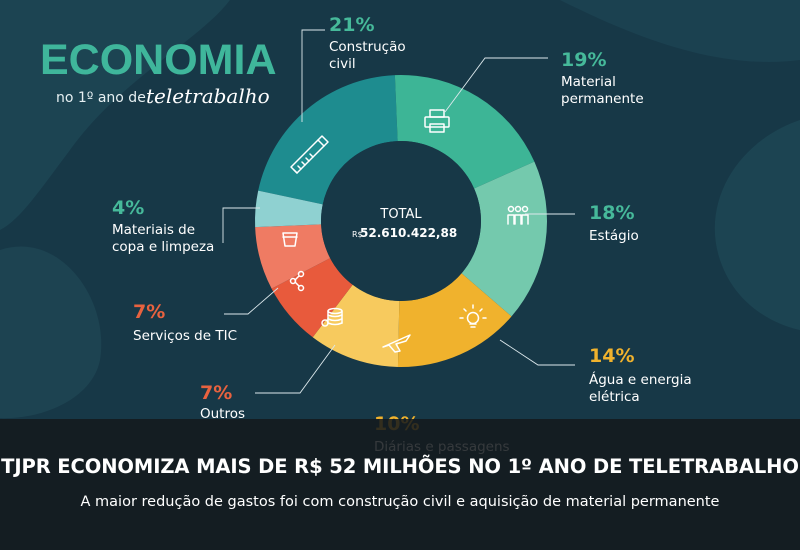 This screenshot has height=550, width=800. Describe the element at coordinates (297, 281) in the screenshot. I see `share-icon` at that location.